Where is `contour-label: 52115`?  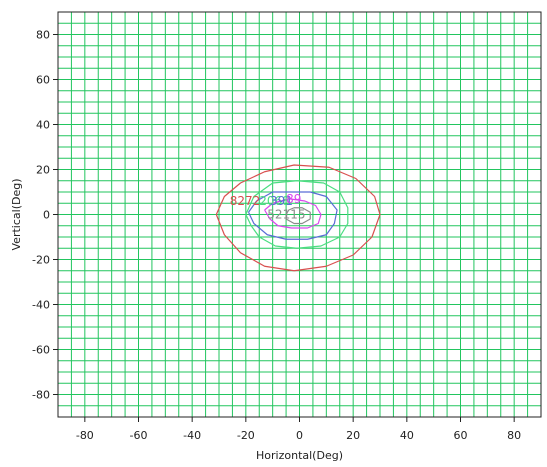 contour-label: 52115 is located at coordinates (286, 215).